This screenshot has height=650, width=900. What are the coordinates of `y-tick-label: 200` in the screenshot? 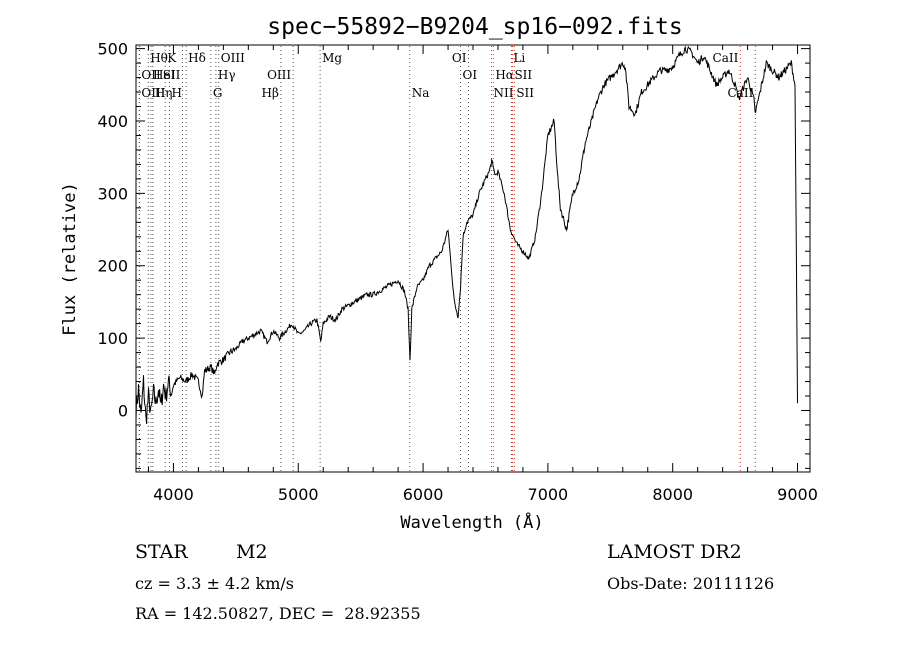 It's located at (112, 266).